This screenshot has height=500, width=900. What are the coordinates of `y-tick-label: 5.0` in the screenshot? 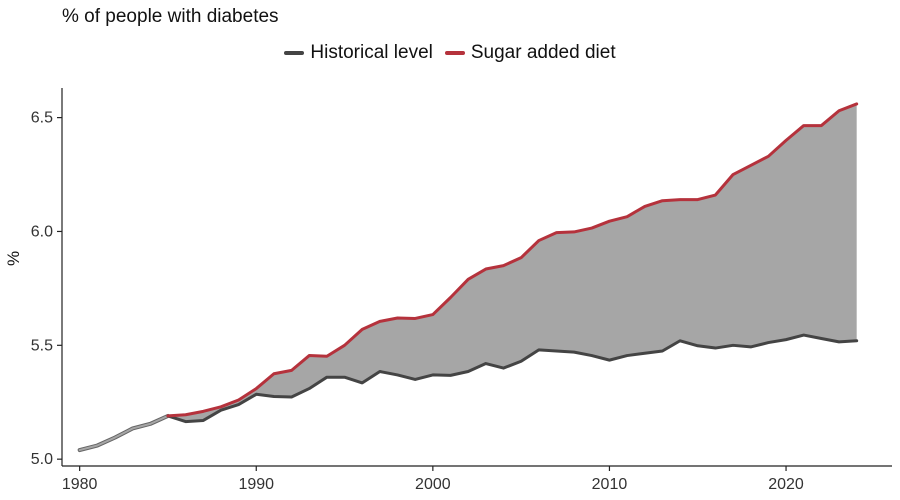 It's located at (42, 459).